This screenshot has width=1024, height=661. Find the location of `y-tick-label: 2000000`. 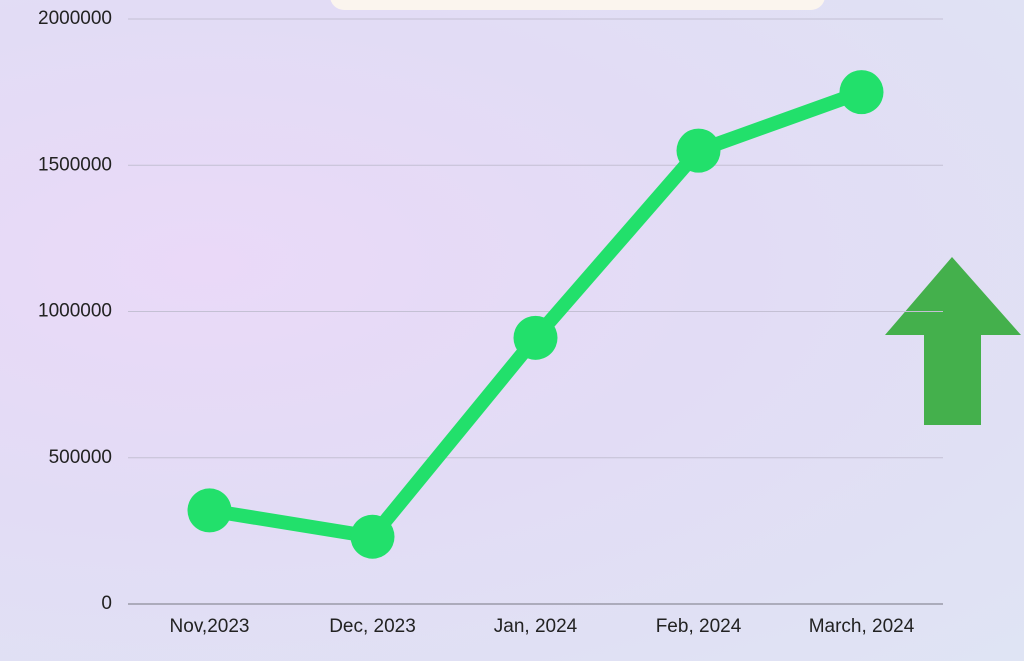

y-tick-label: 2000000 is located at coordinates (75, 18).